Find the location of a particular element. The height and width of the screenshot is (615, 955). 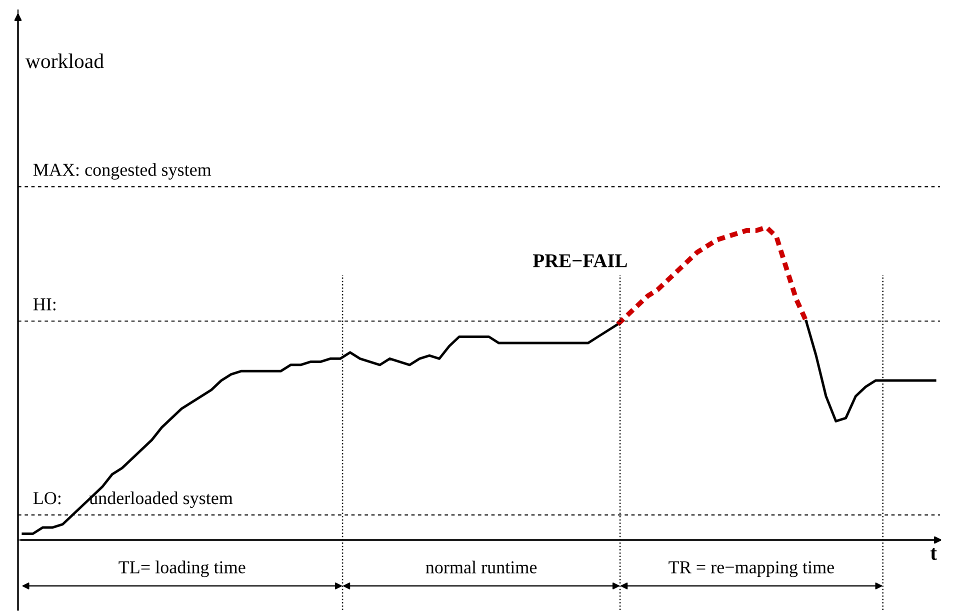

text: TR = re−mapping time is located at coordinates (751, 569).